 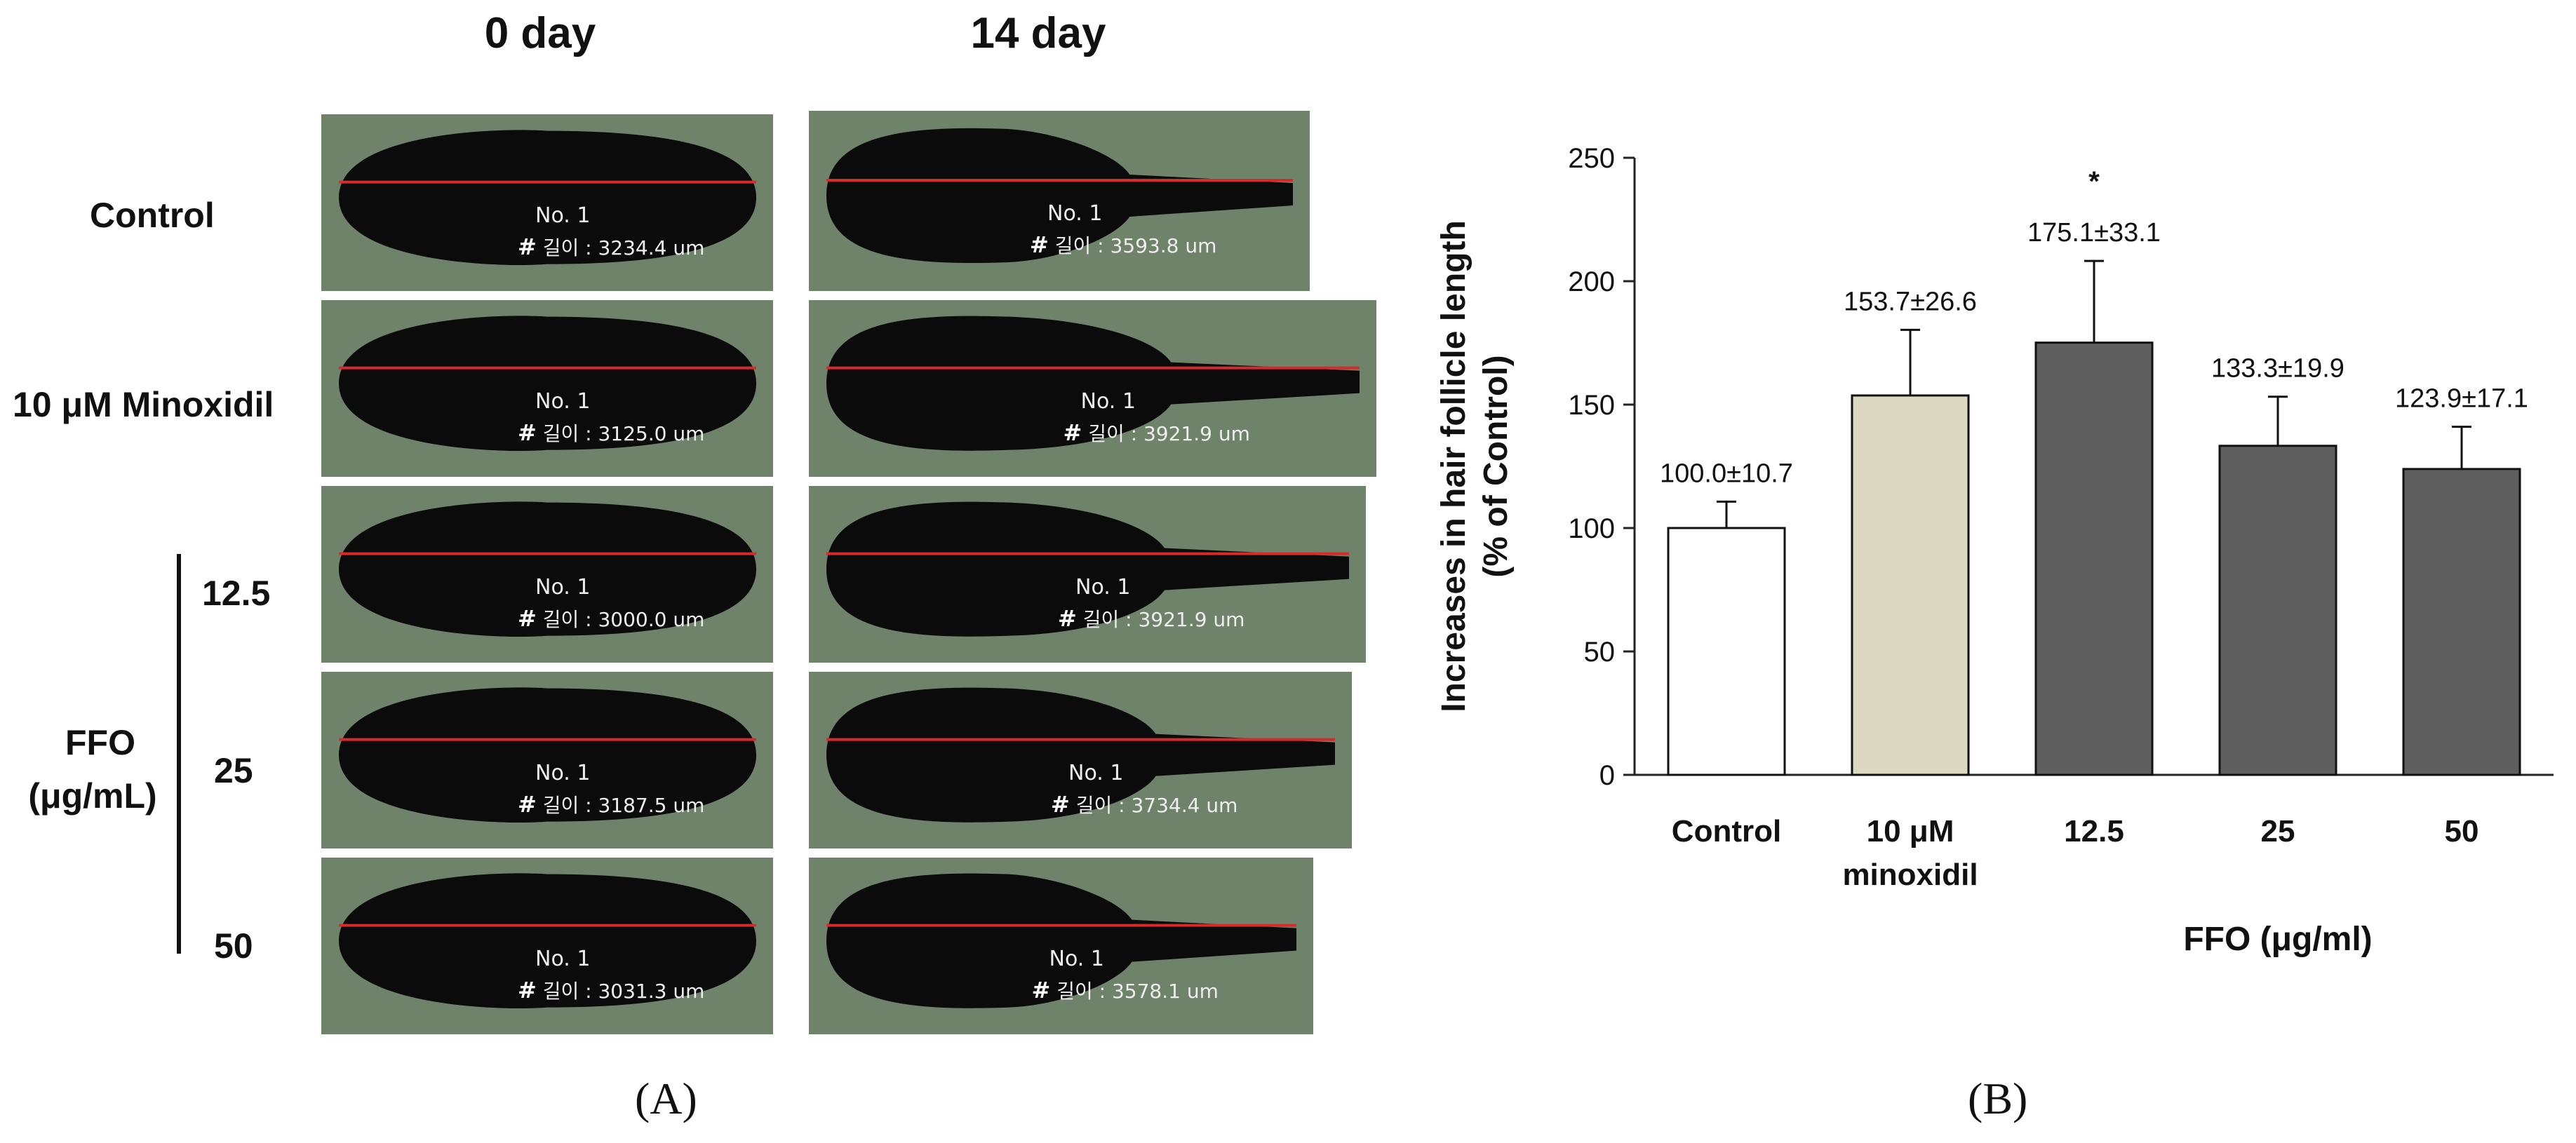 I want to click on x-tick-label: 10 μM, so click(x=1911, y=831).